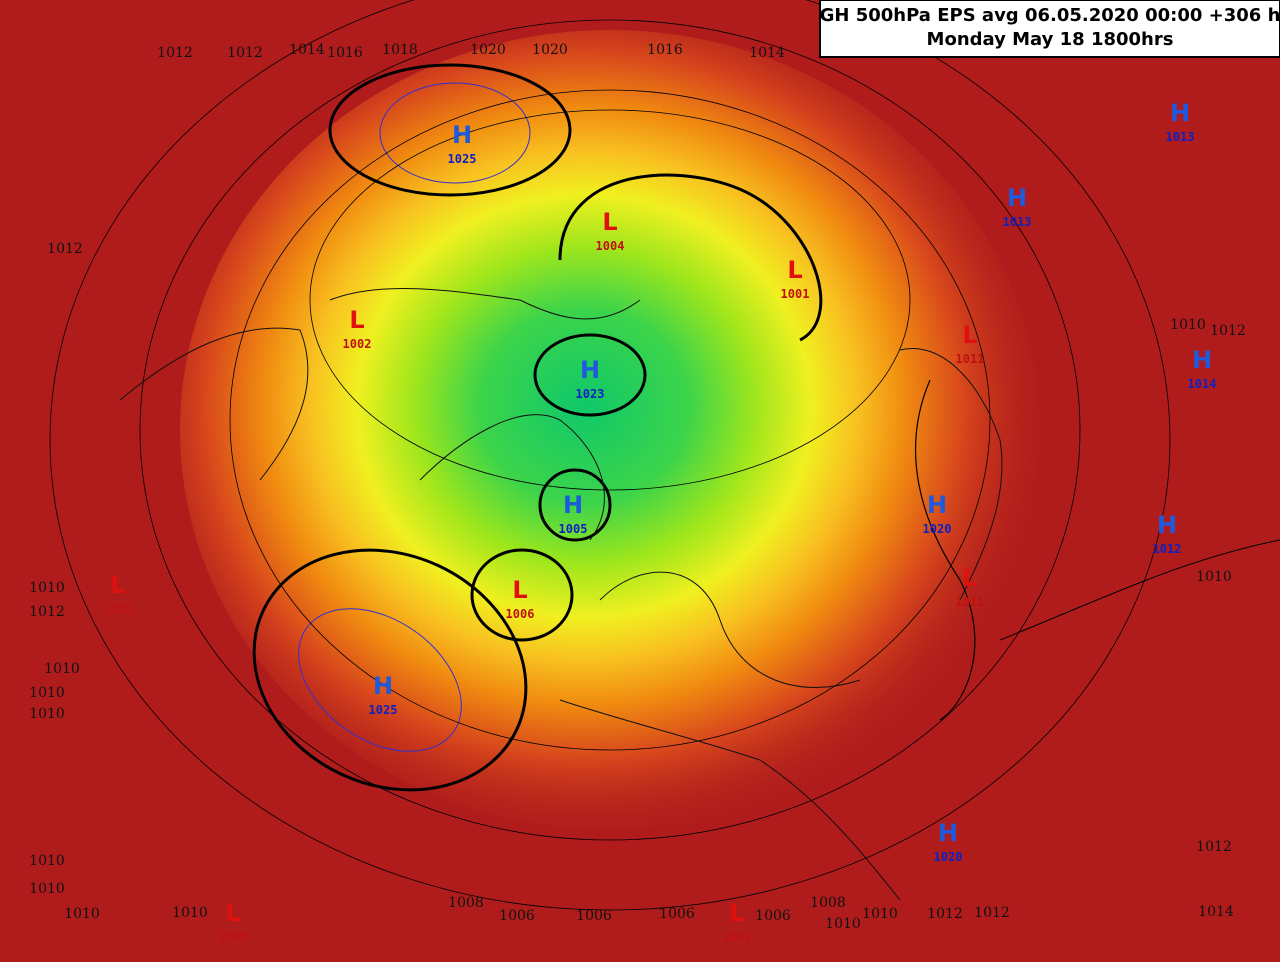 This screenshot has height=962, width=1280. Describe the element at coordinates (1167, 549) in the screenshot. I see `center-pressure: 1012` at that location.